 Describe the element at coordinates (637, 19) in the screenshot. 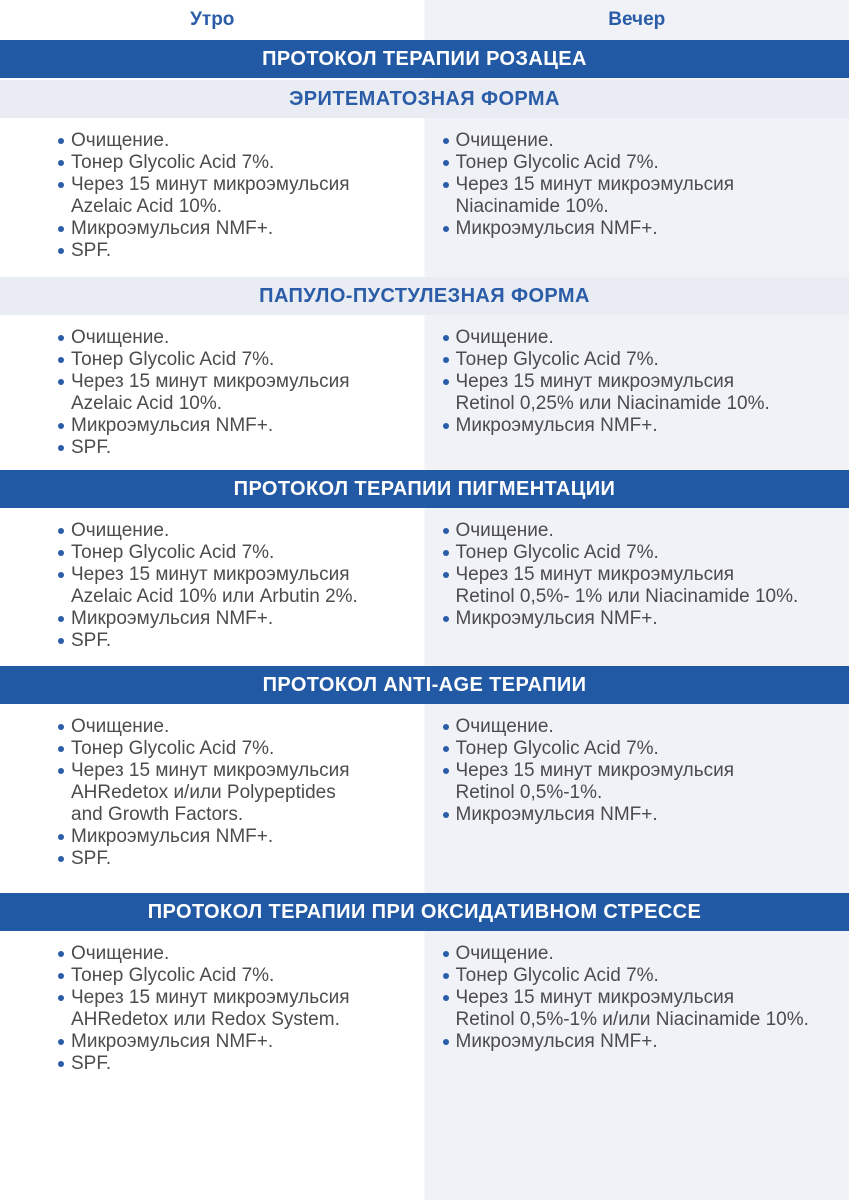

I see `column-header-evening: Вечер` at that location.